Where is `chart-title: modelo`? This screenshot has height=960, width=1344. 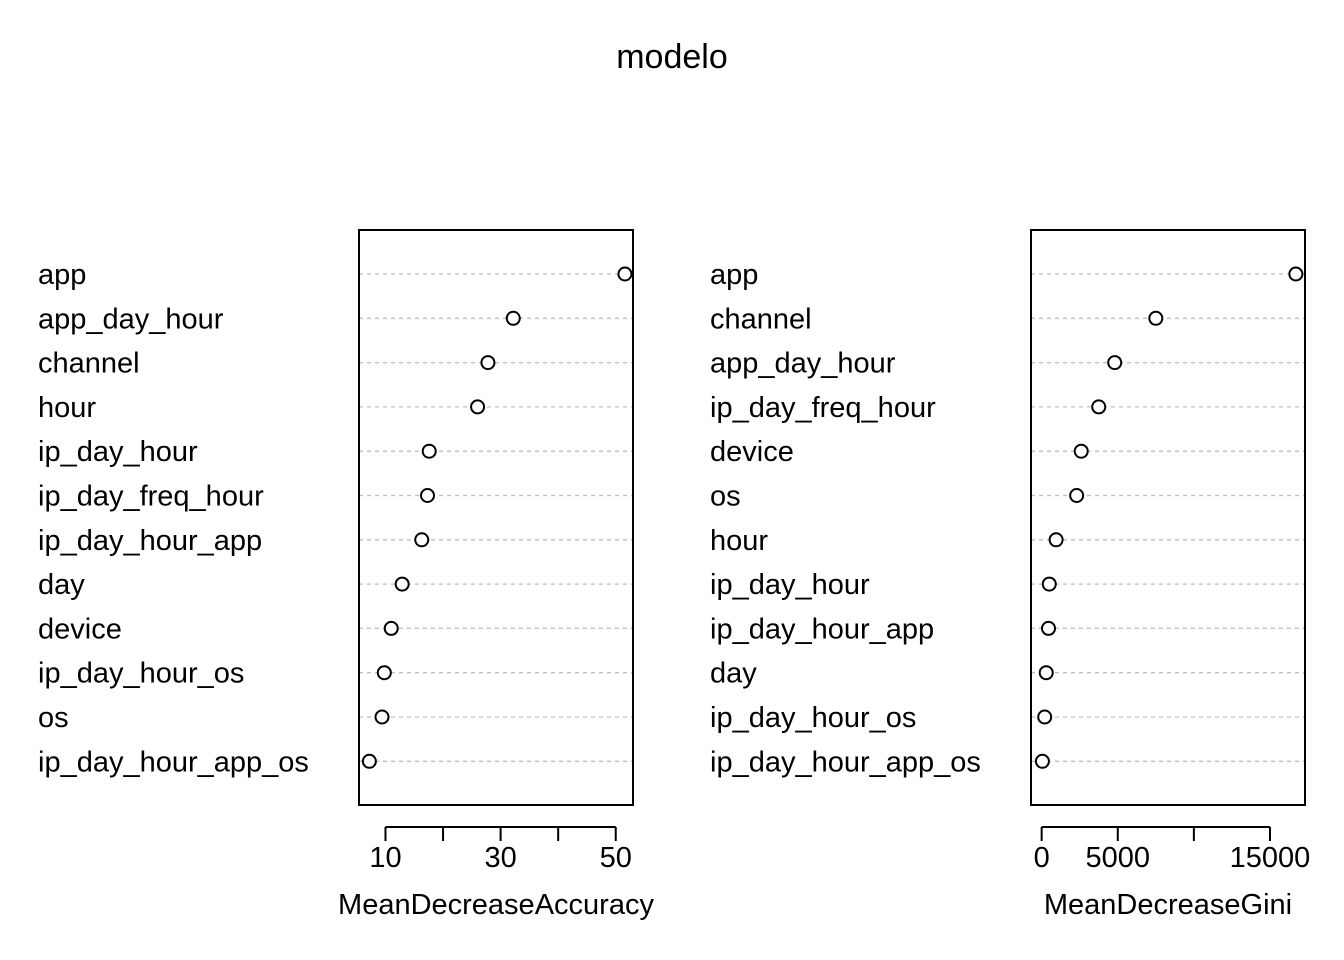
chart-title: modelo is located at coordinates (672, 57).